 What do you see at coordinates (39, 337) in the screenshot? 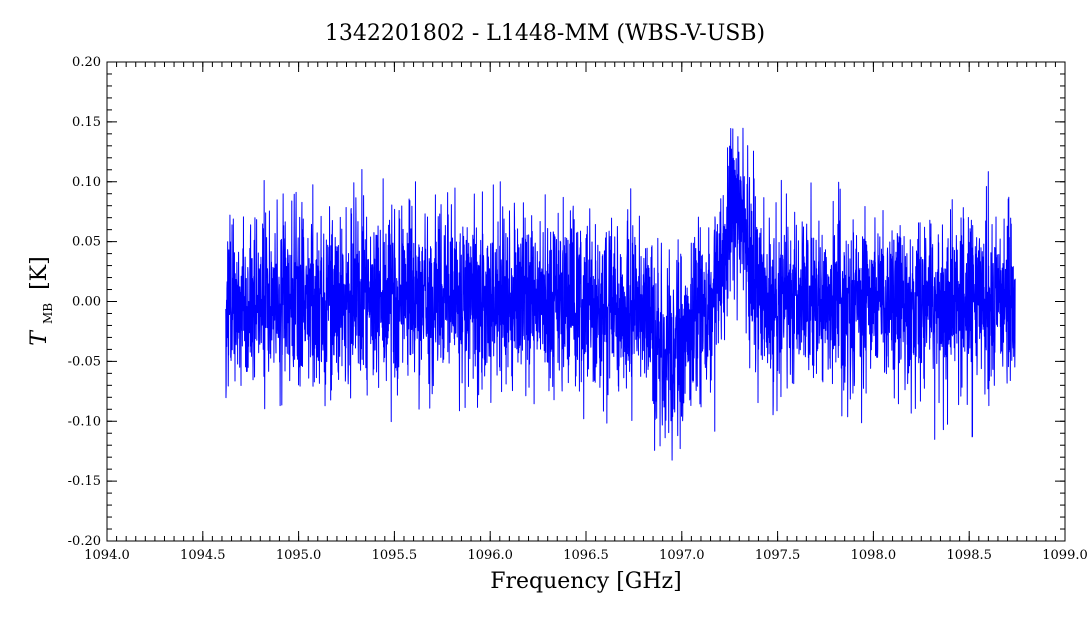
I see `y-axis-label-symbol: T` at bounding box center [39, 337].